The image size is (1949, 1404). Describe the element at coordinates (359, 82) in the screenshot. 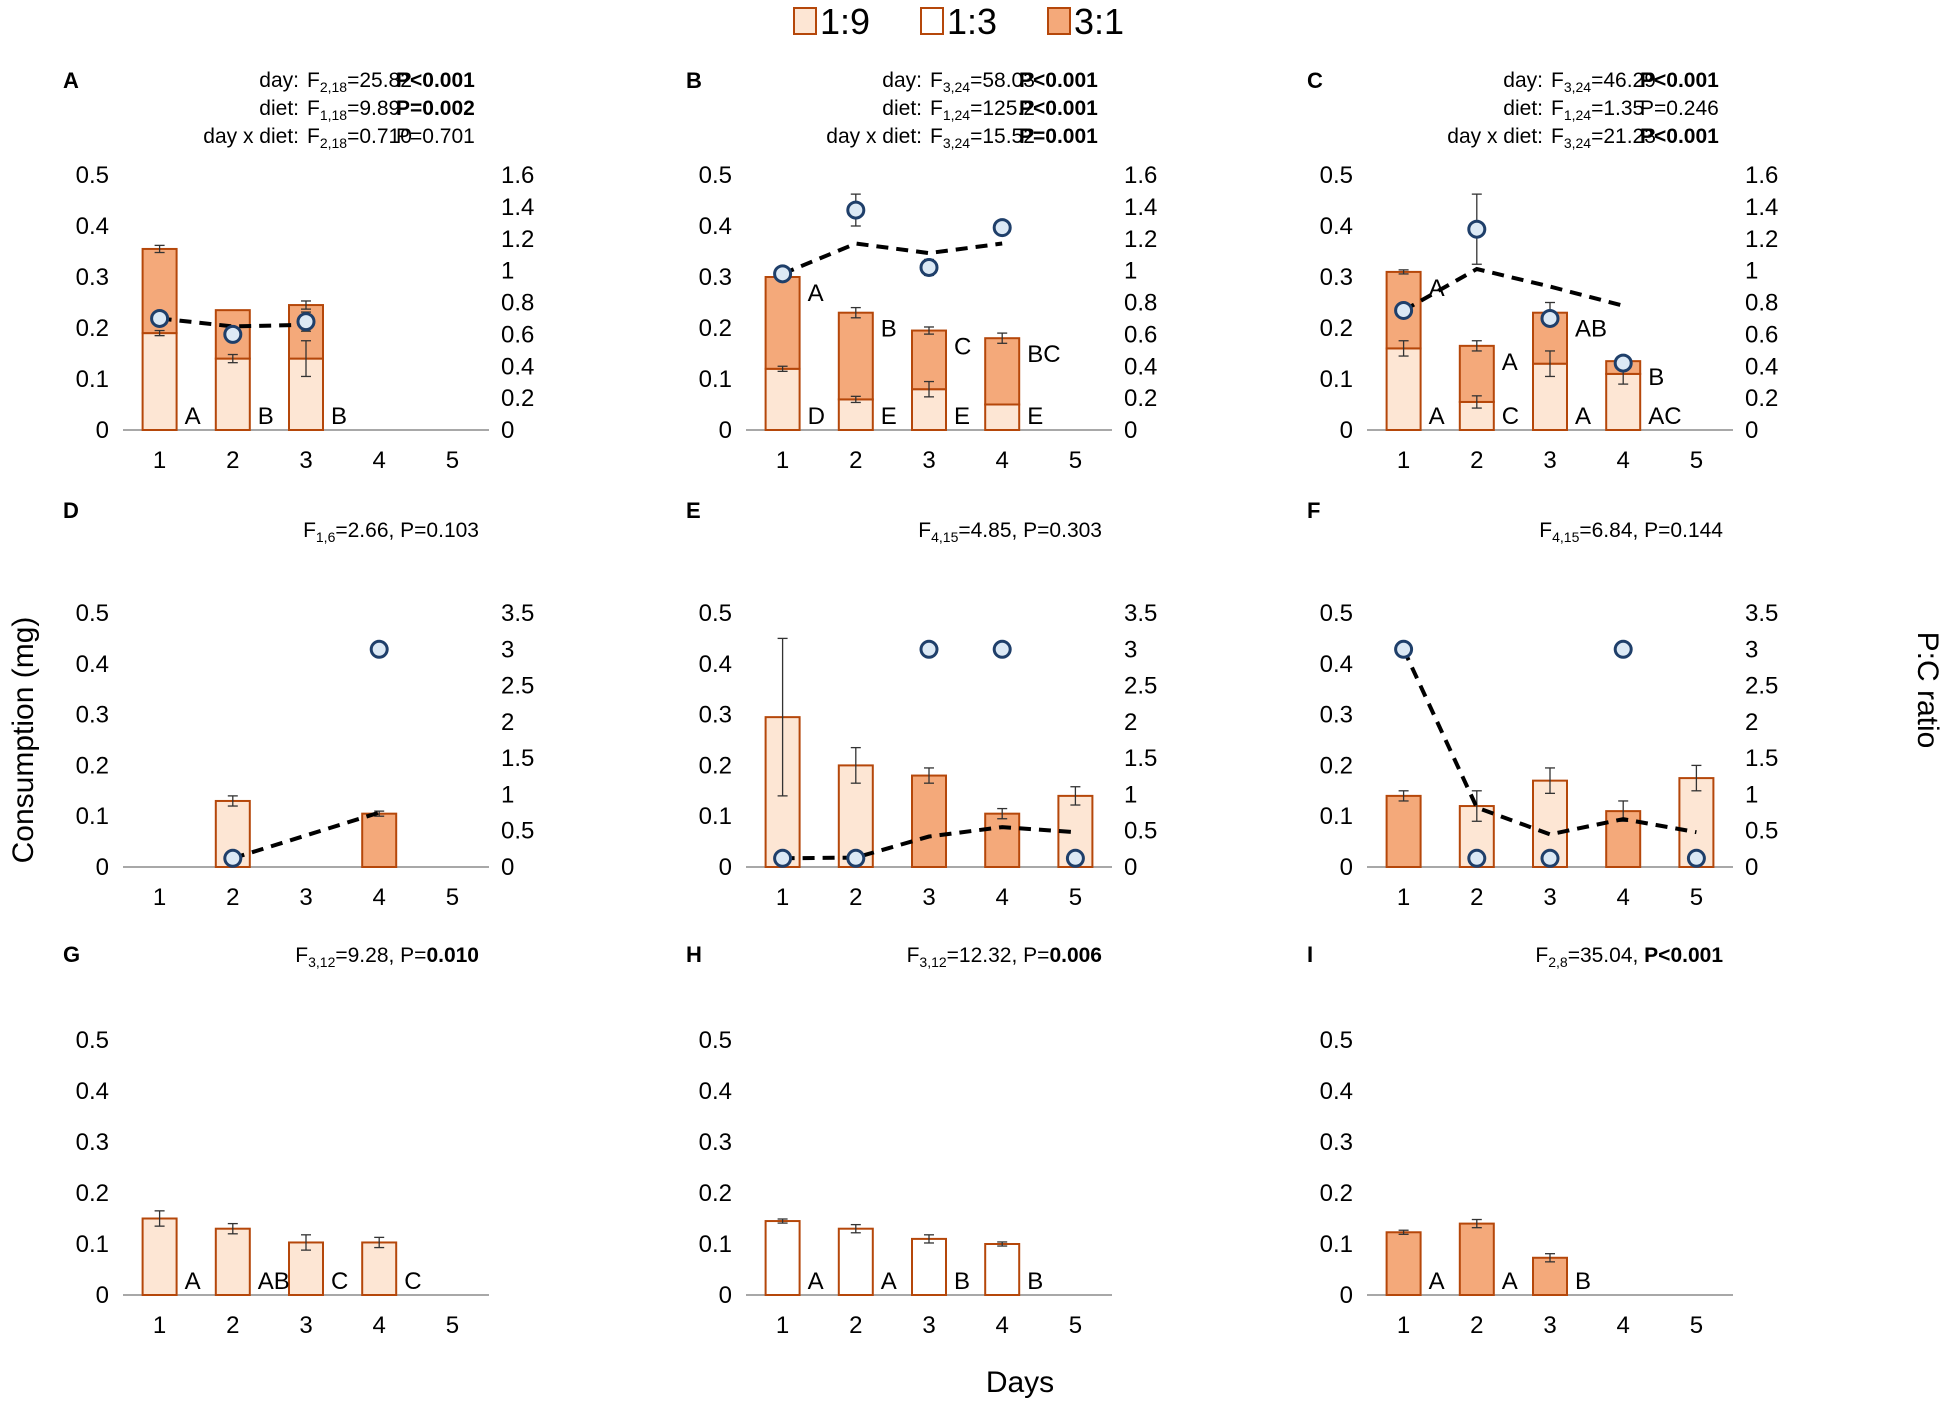

I see `stat-f: F2,18=25.82` at that location.